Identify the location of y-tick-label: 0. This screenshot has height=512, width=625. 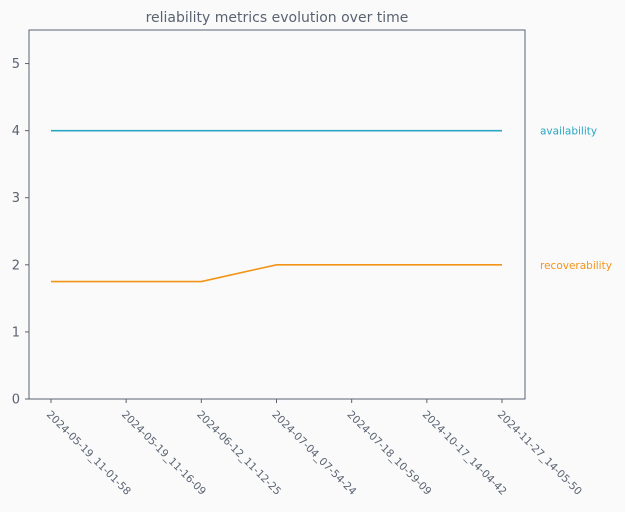
(16, 400).